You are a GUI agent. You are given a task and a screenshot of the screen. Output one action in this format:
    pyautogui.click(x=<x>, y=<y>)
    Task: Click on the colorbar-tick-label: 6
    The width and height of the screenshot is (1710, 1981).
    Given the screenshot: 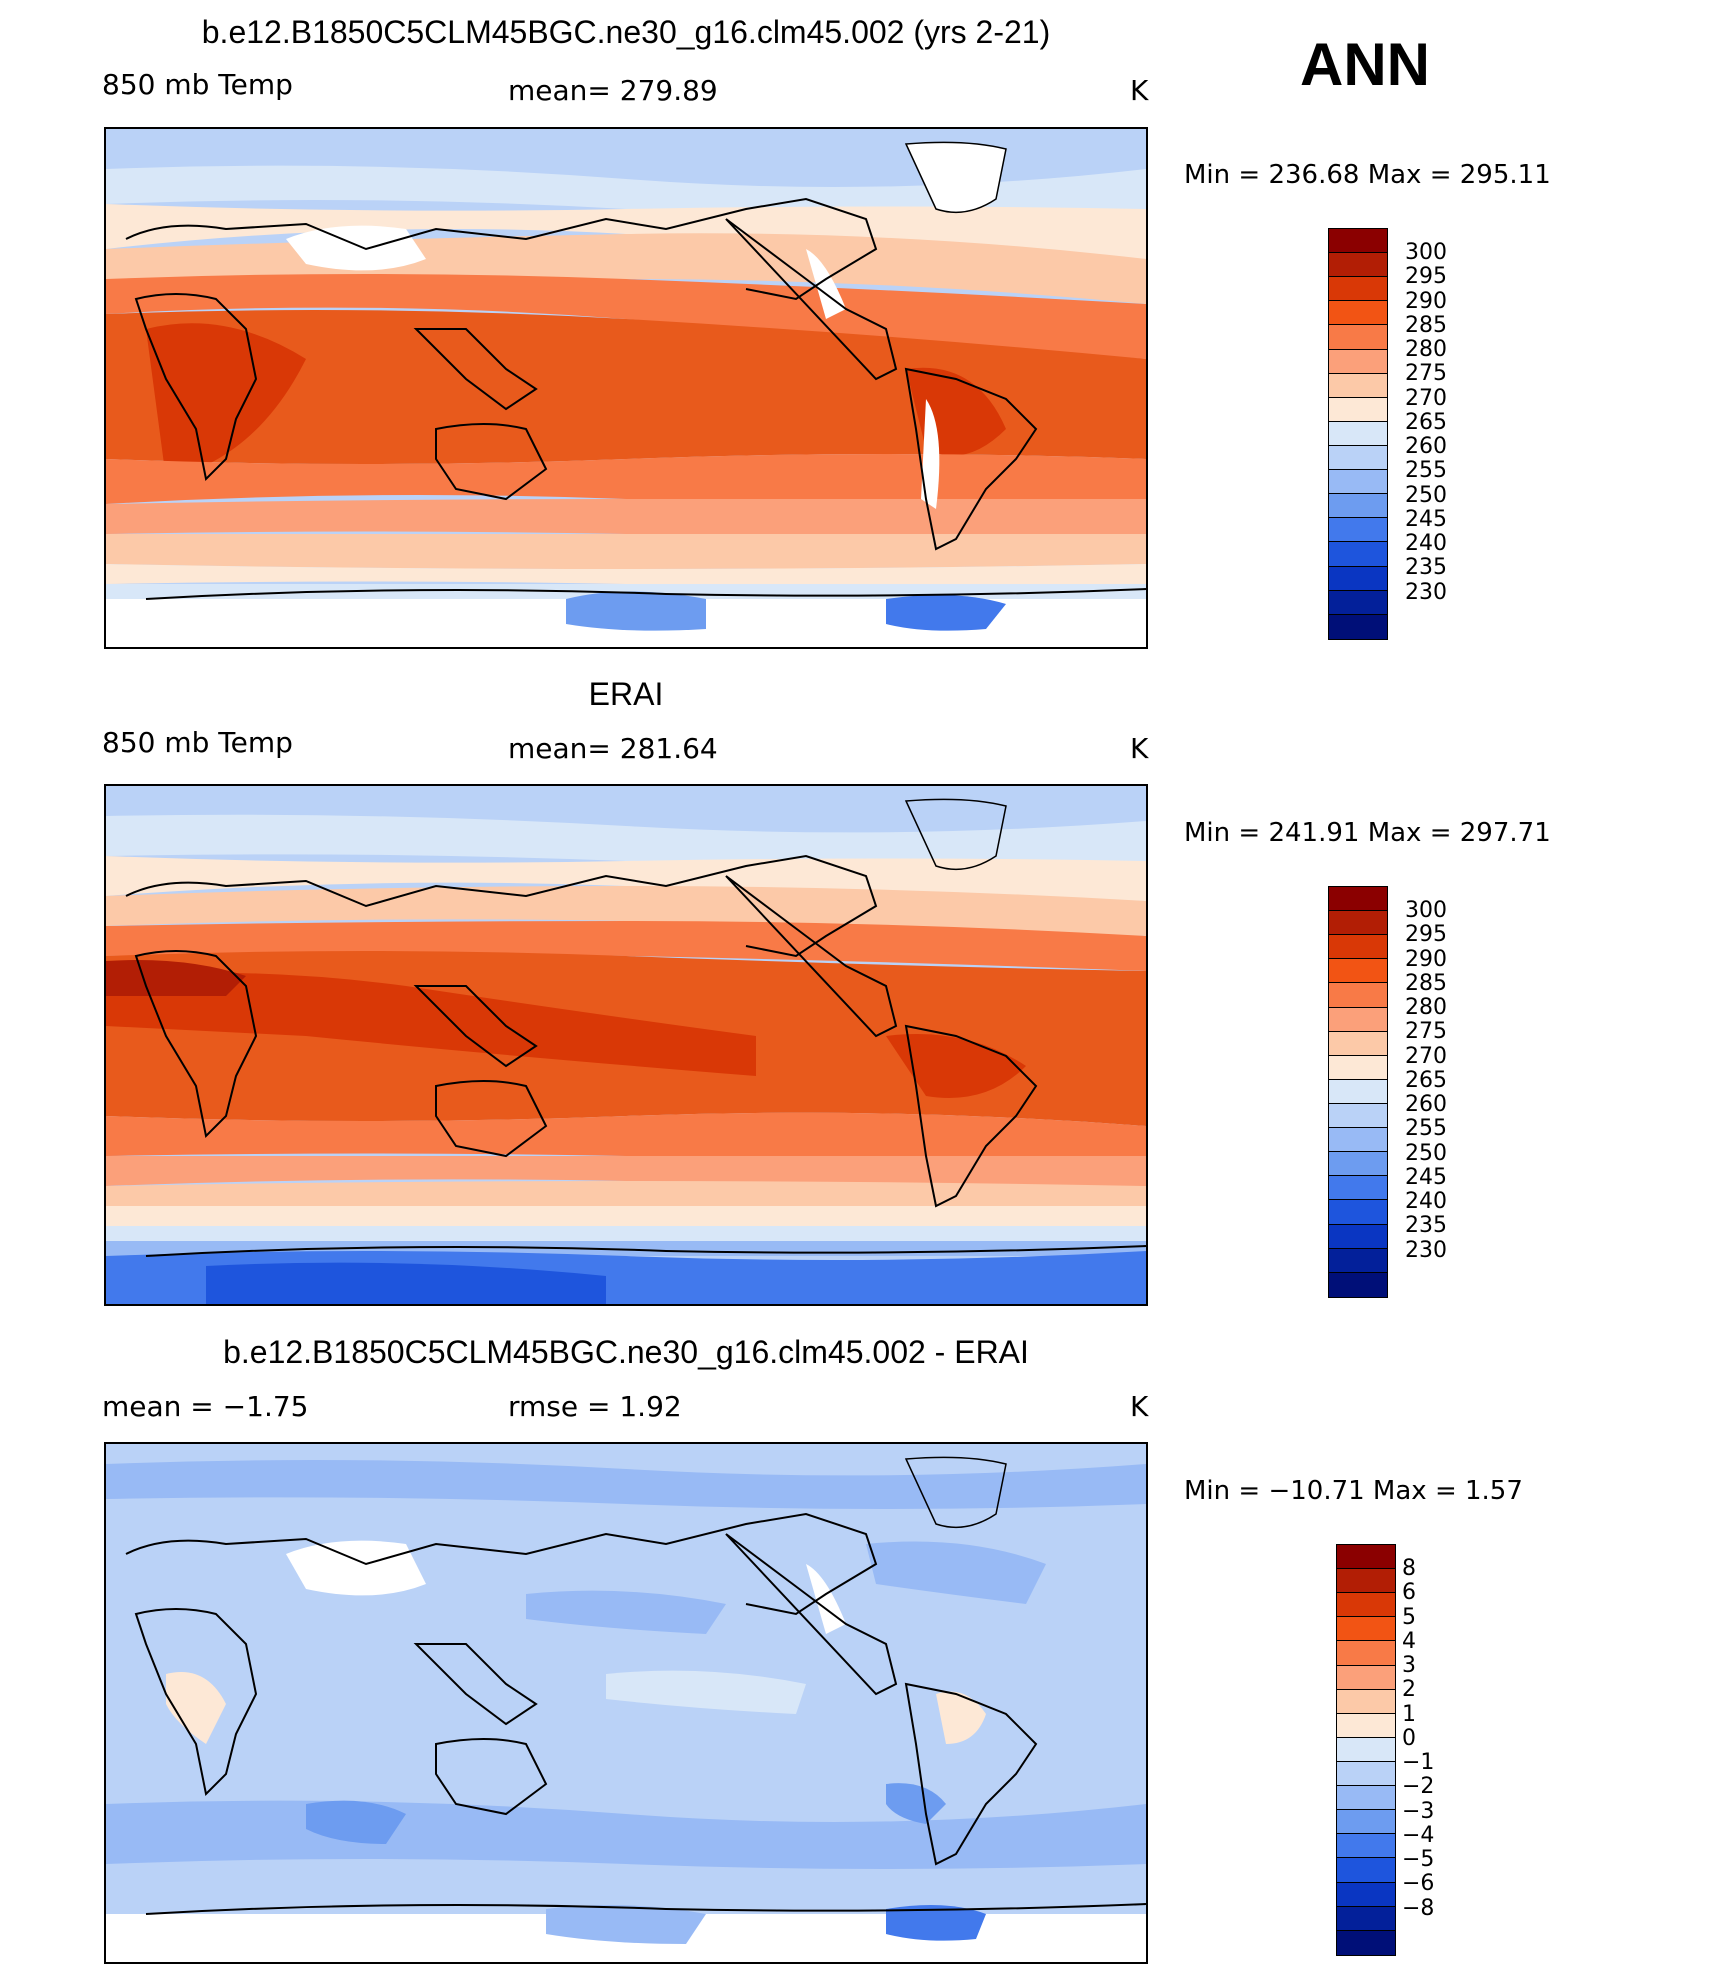 What is the action you would take?
    pyautogui.click(x=1409, y=1593)
    